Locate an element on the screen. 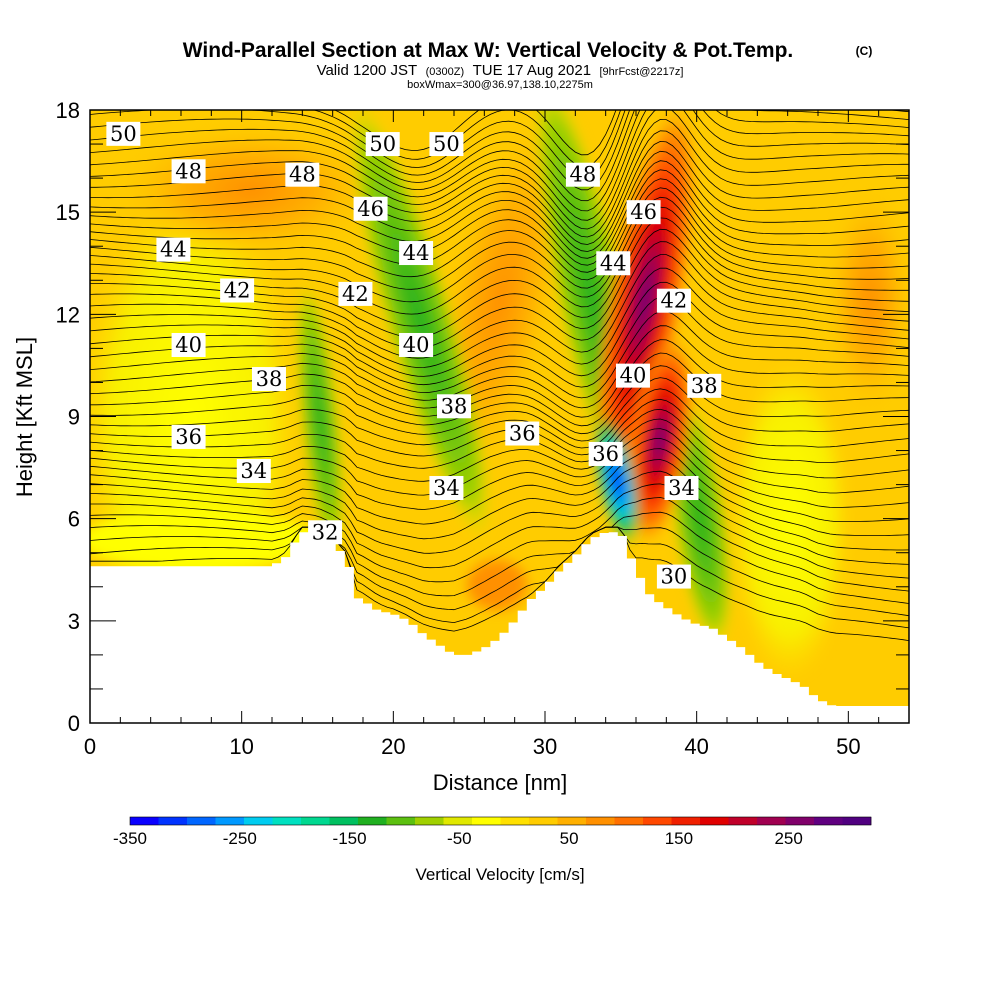 The height and width of the screenshot is (1000, 1000). isentrope-label-text: 36 is located at coordinates (522, 434).